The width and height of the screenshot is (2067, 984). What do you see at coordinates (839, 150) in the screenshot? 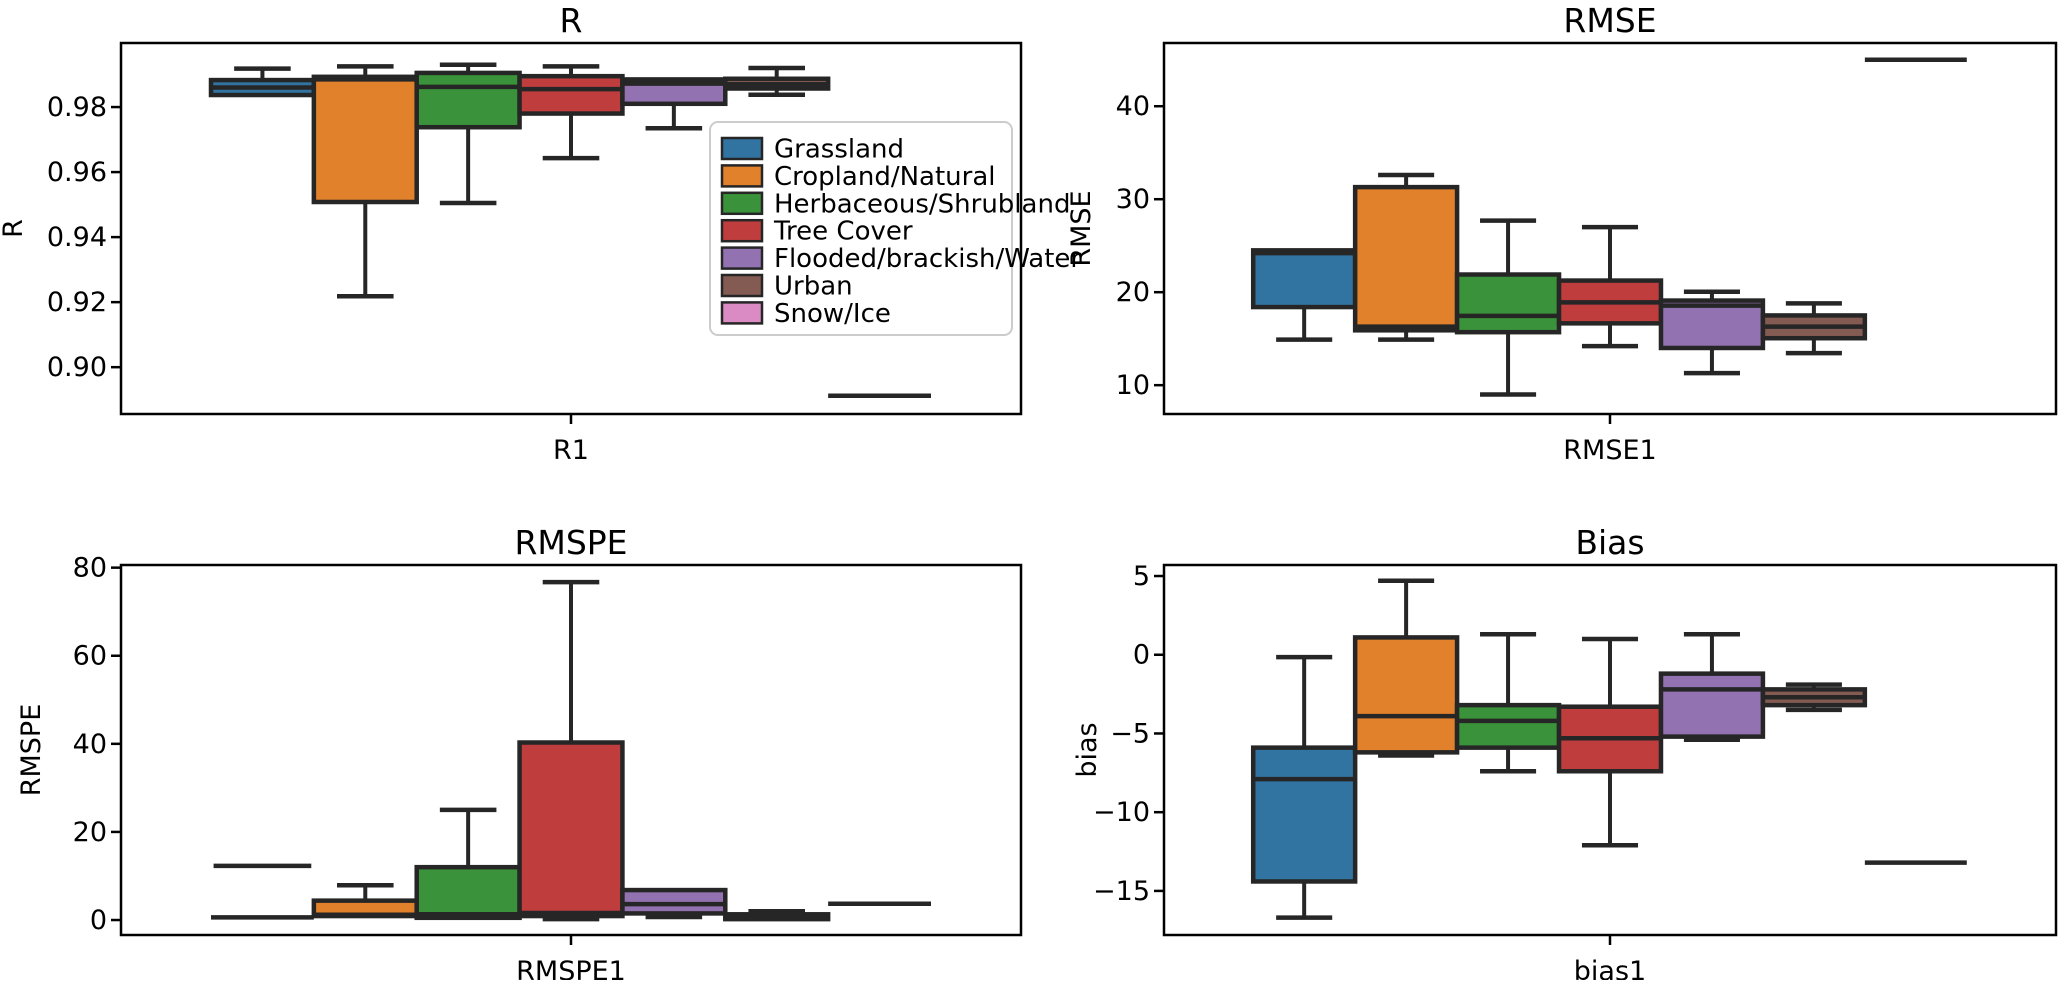
I see `legend-label-grassland: Grassland` at bounding box center [839, 150].